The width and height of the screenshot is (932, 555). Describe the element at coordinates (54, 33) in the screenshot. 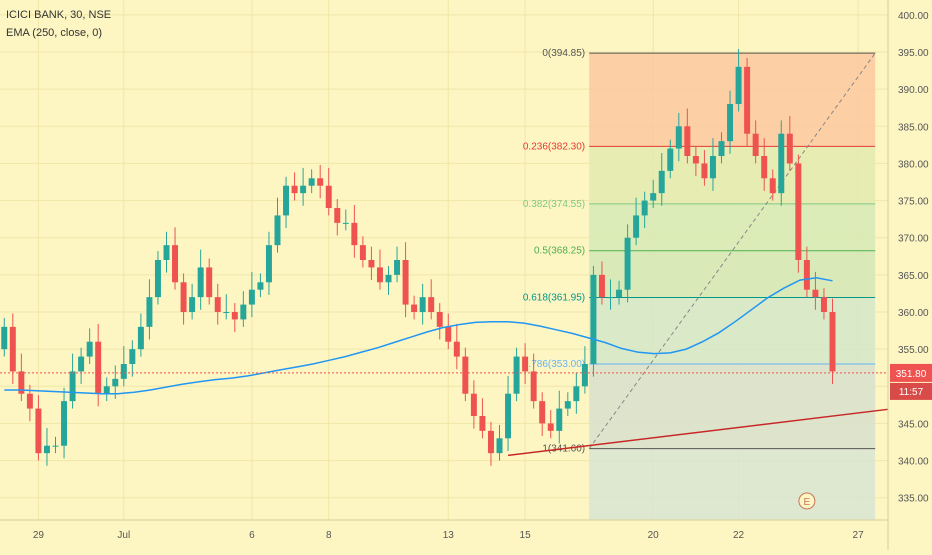

I see `ema-indicator-label: EMA (250, close, 0)` at that location.